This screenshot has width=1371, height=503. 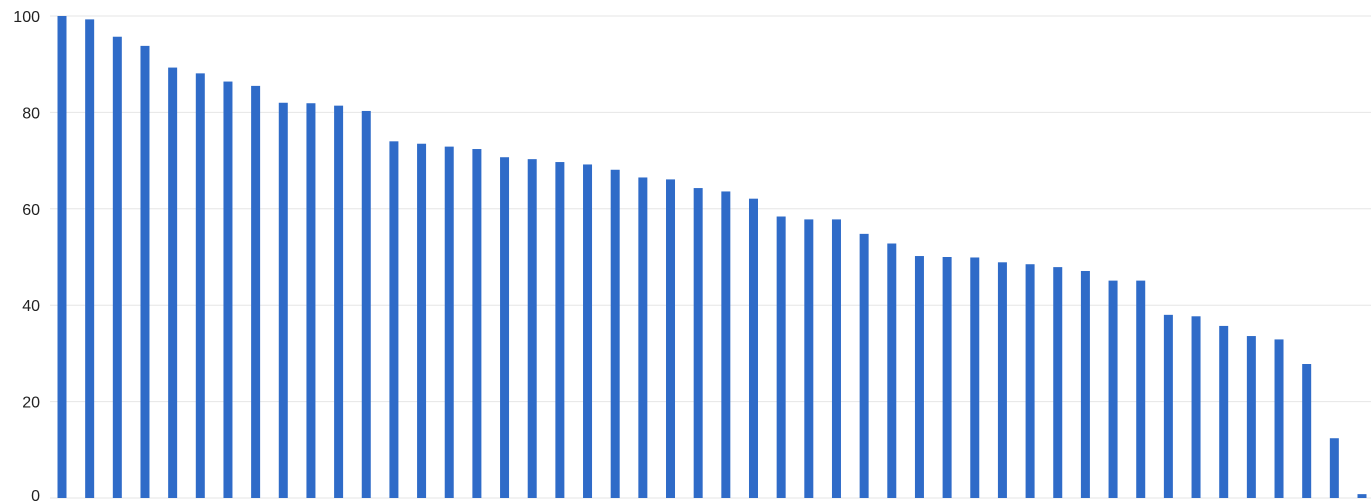 I want to click on y-tick-label: 40, so click(x=31, y=306).